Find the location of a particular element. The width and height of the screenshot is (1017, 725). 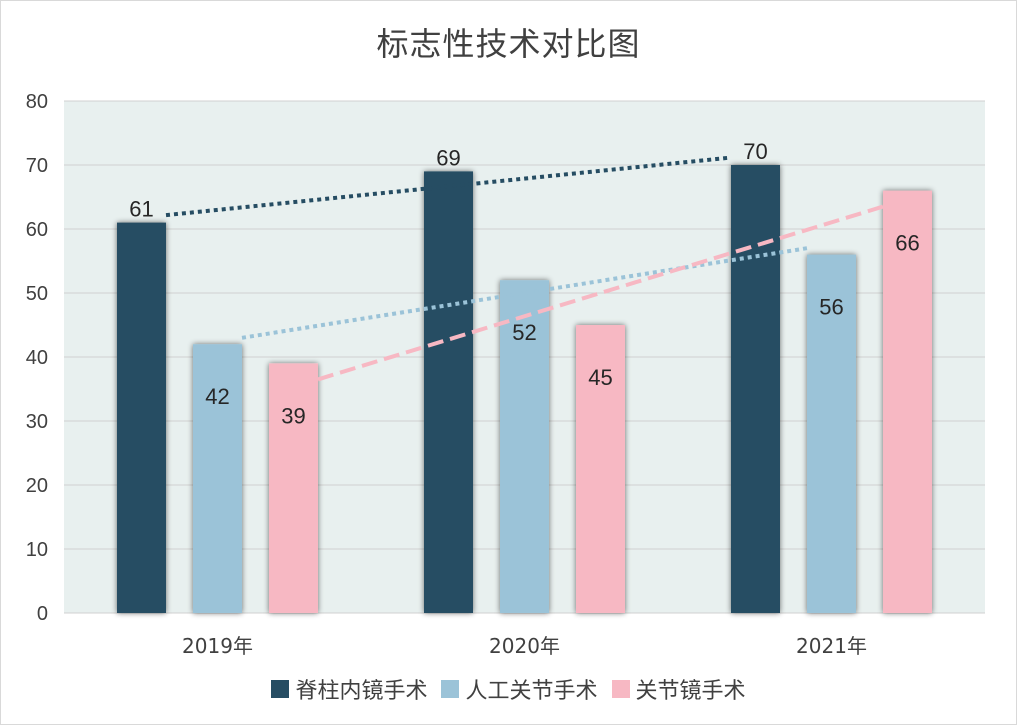

data-label: 70 is located at coordinates (755, 151).